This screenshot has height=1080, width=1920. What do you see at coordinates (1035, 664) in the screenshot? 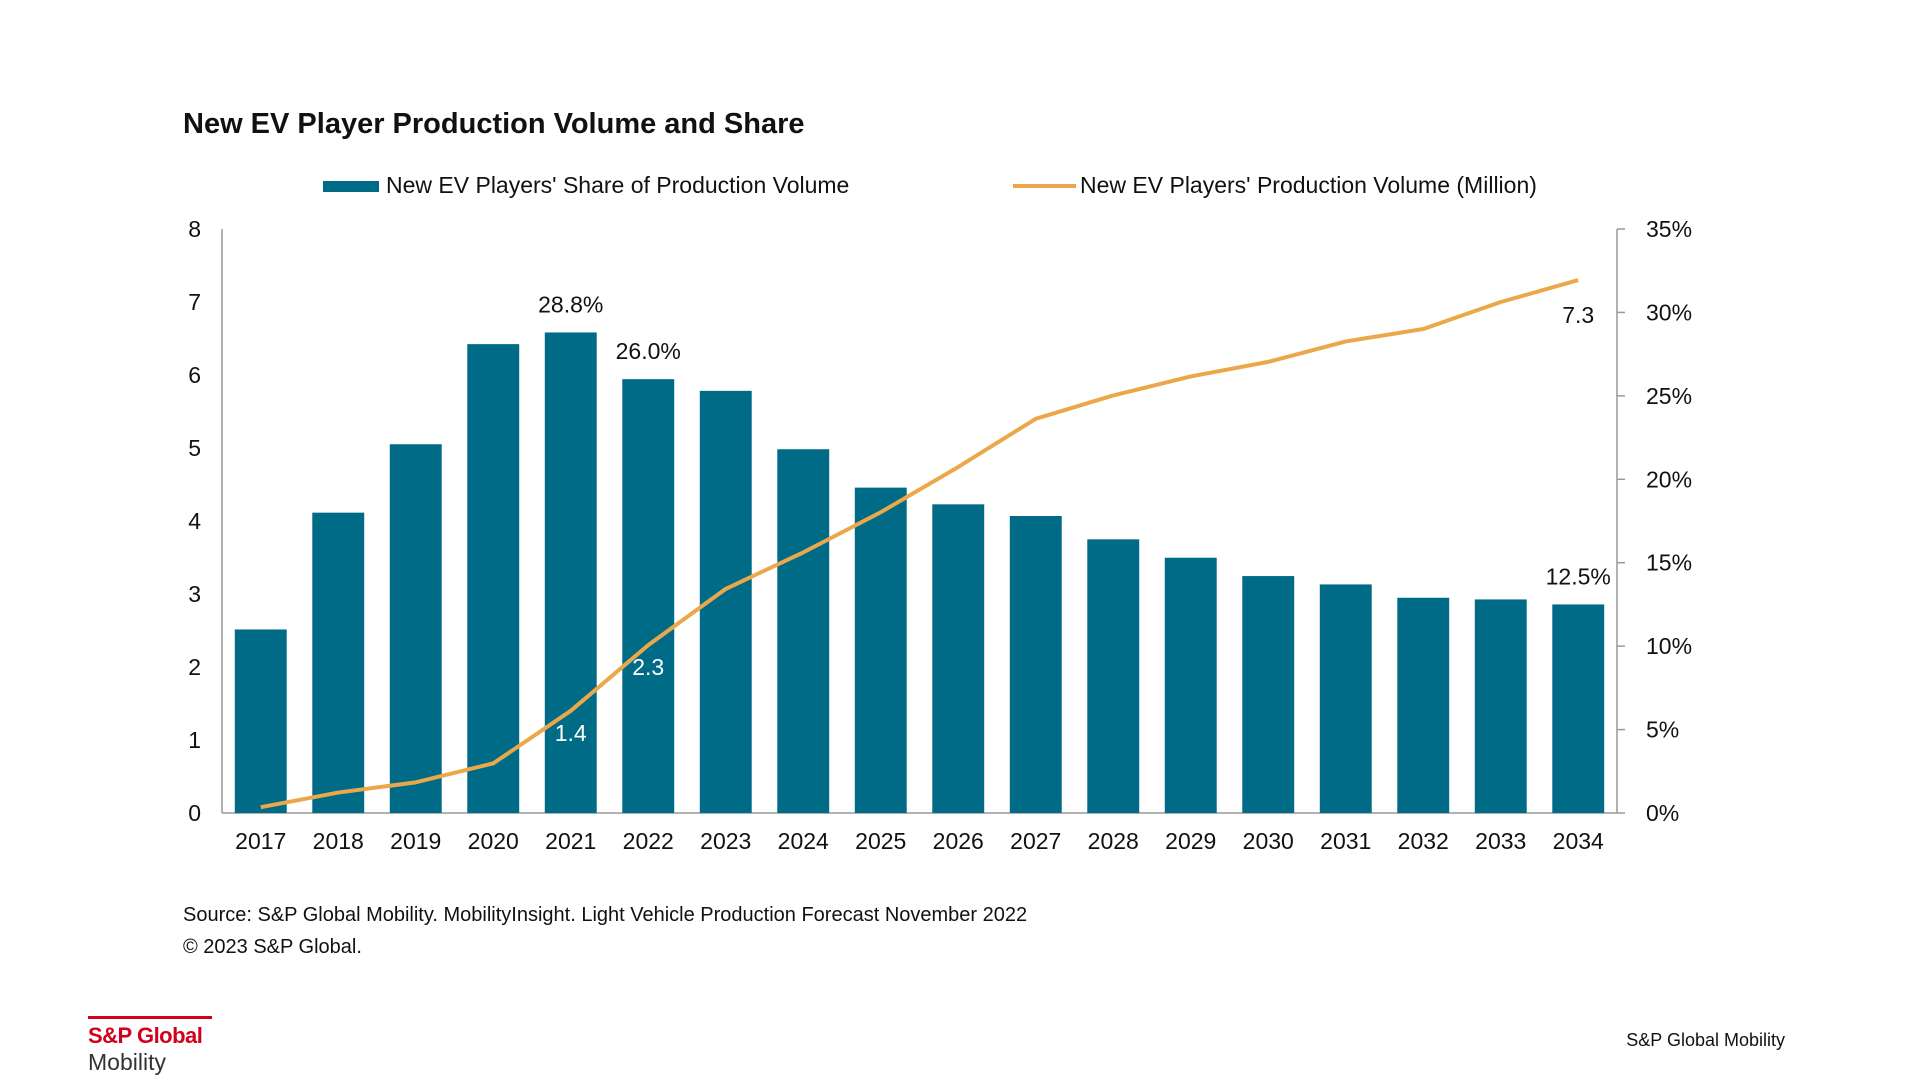
I see `bar-share-2027` at bounding box center [1035, 664].